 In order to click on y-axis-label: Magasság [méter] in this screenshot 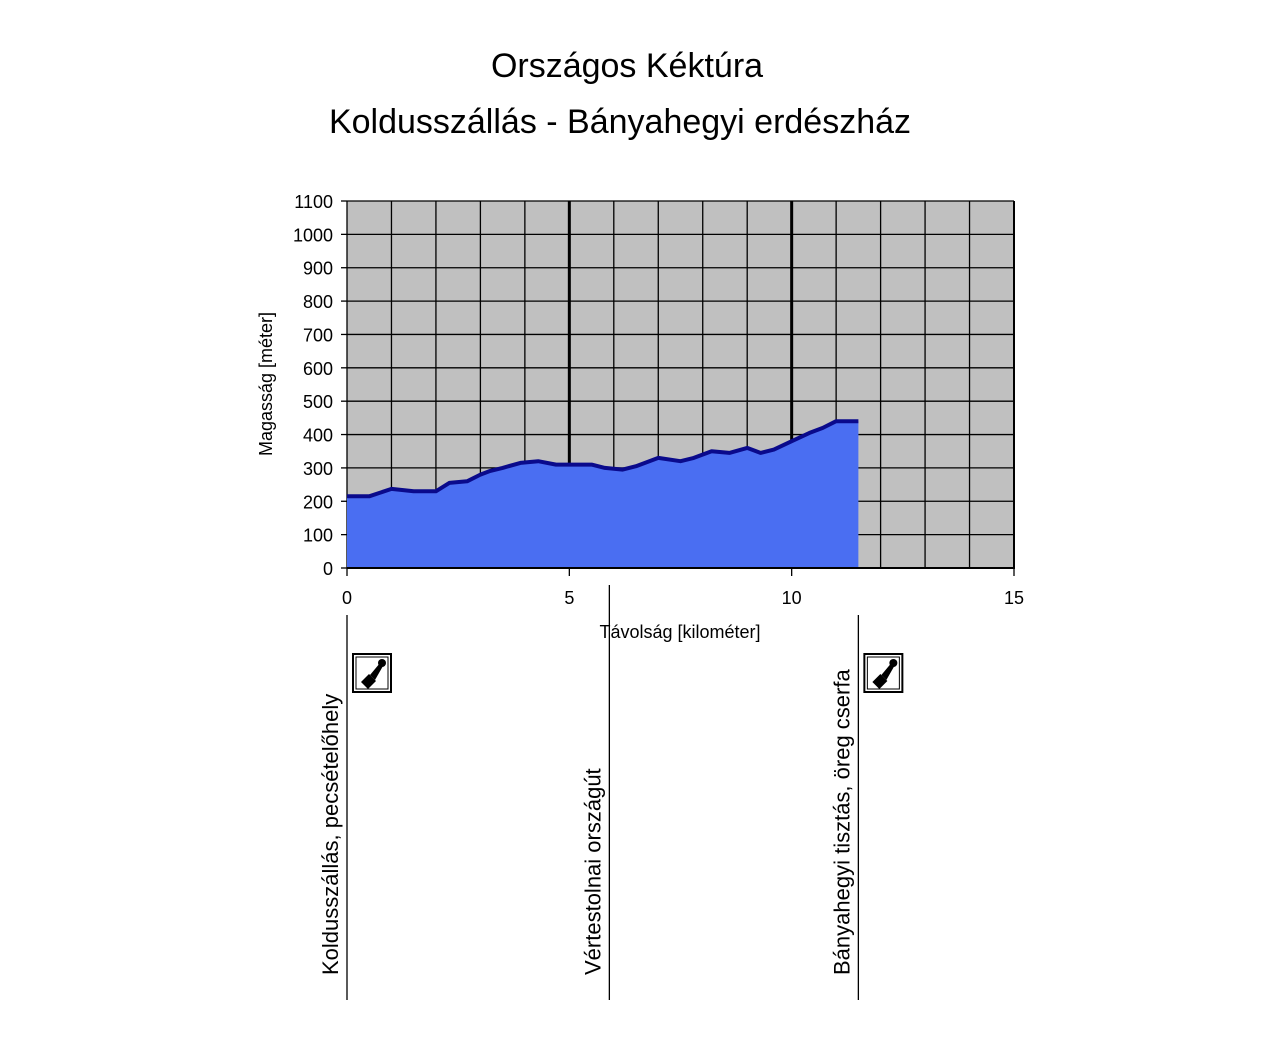, I will do `click(266, 384)`.